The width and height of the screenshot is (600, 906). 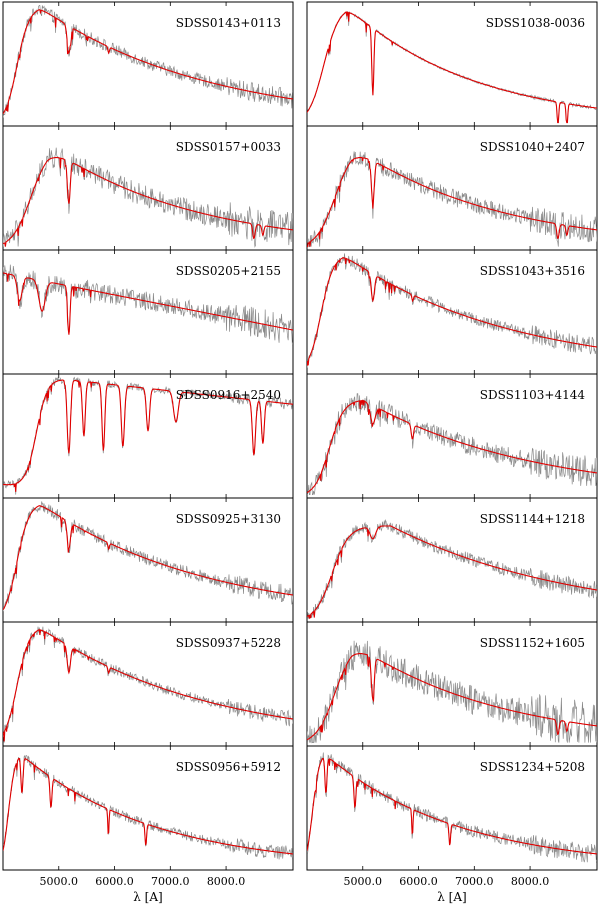 What do you see at coordinates (228, 767) in the screenshot?
I see `panel-label: SDSS0956+5912` at bounding box center [228, 767].